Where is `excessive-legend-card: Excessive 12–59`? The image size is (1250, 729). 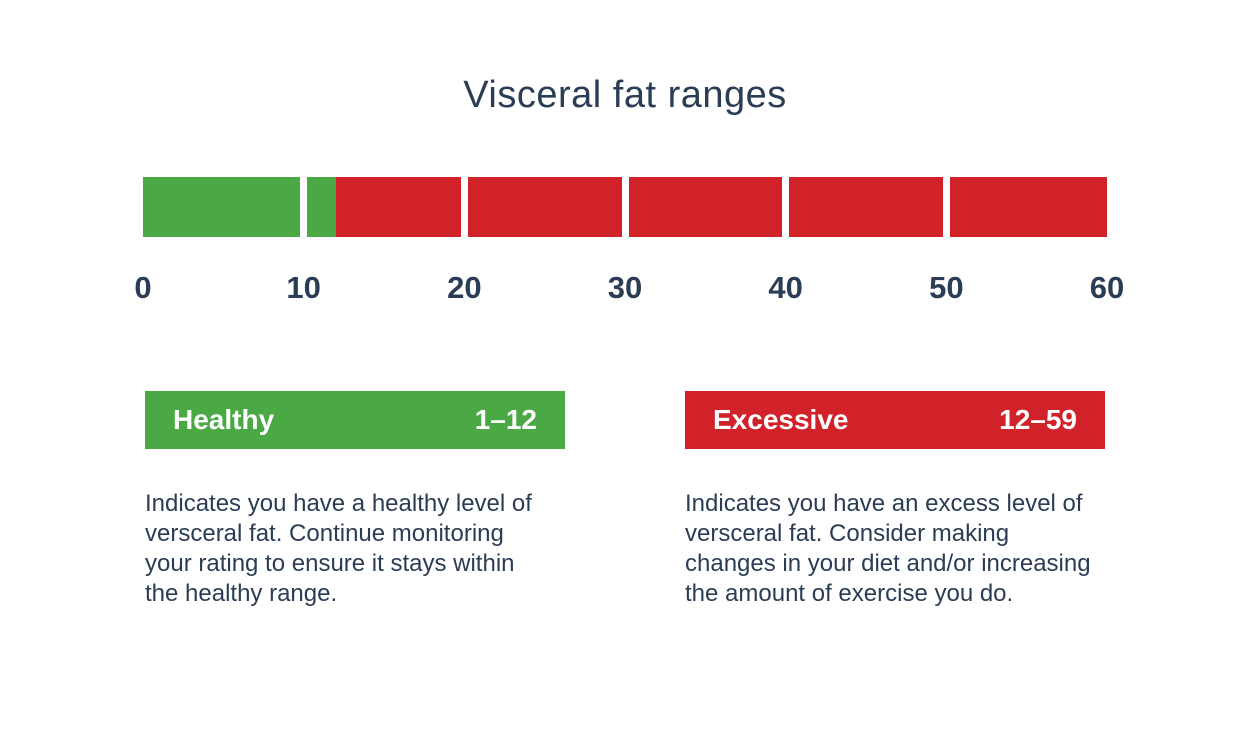 excessive-legend-card: Excessive 12–59 is located at coordinates (895, 420).